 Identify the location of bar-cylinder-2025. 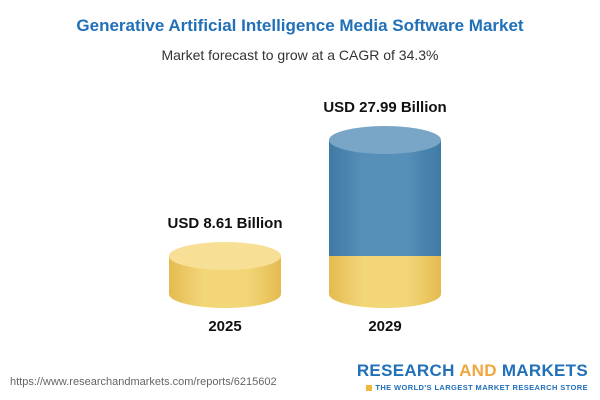
(225, 275).